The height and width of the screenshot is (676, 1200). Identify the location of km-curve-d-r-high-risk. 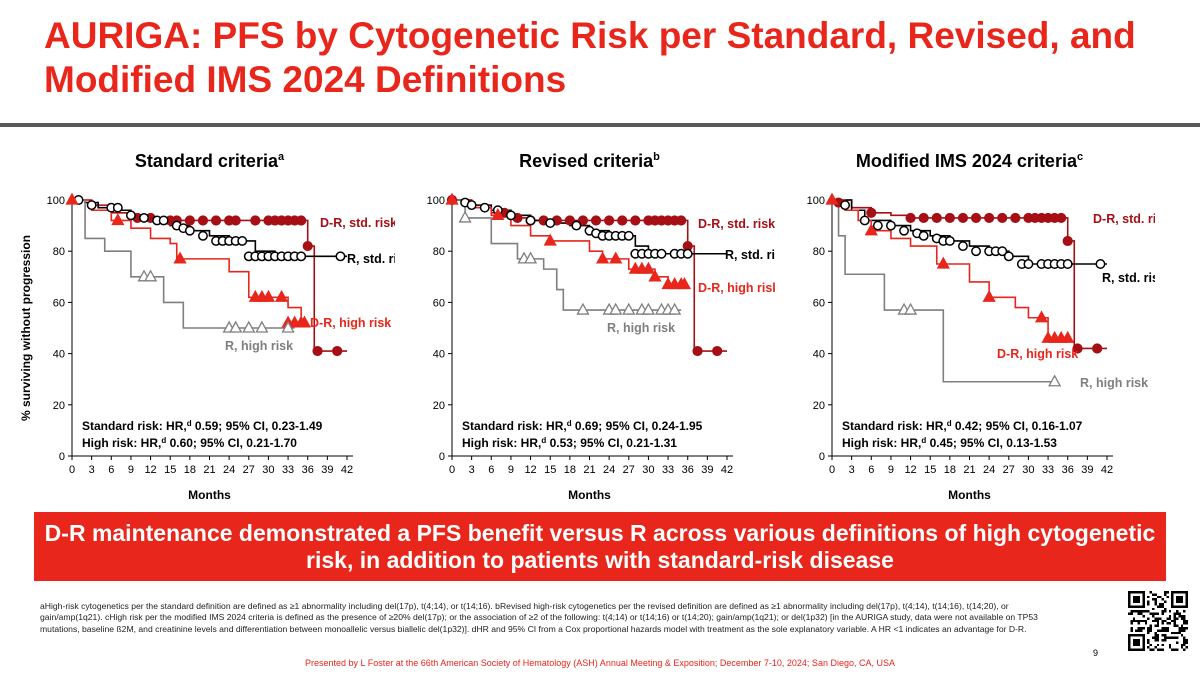
(950, 269).